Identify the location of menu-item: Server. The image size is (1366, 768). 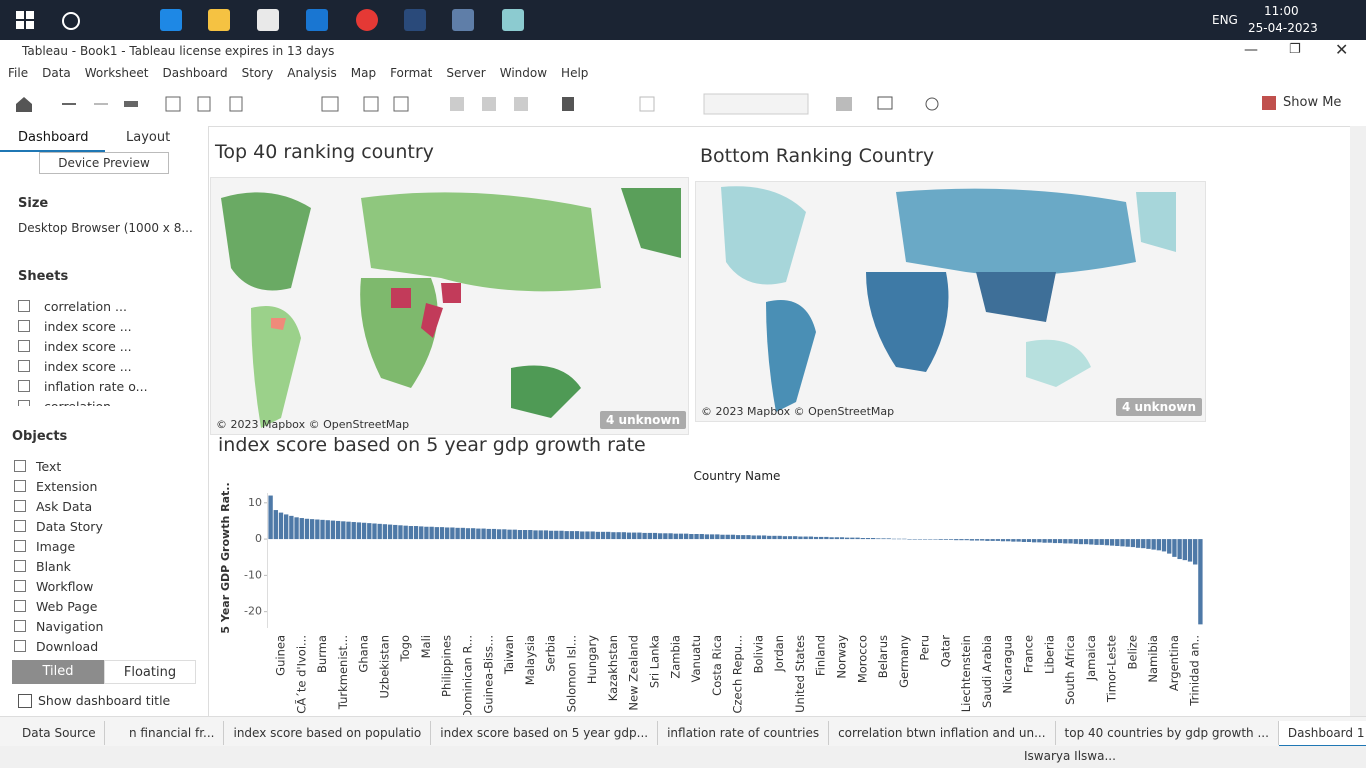
(466, 73).